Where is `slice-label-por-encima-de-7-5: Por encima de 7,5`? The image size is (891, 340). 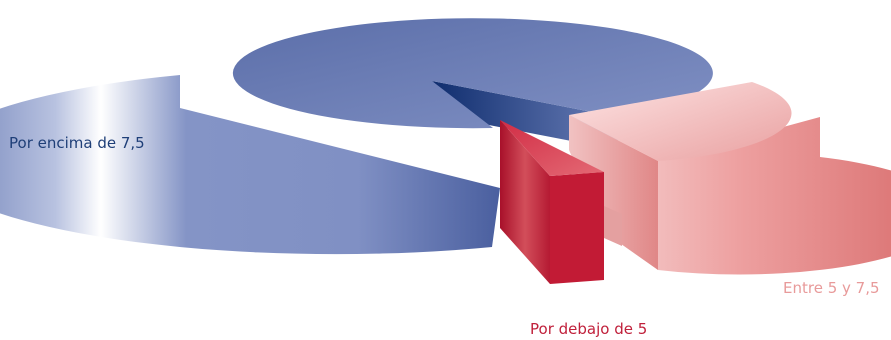
slice-label-por-encima-de-7-5: Por encima de 7,5 is located at coordinates (77, 143).